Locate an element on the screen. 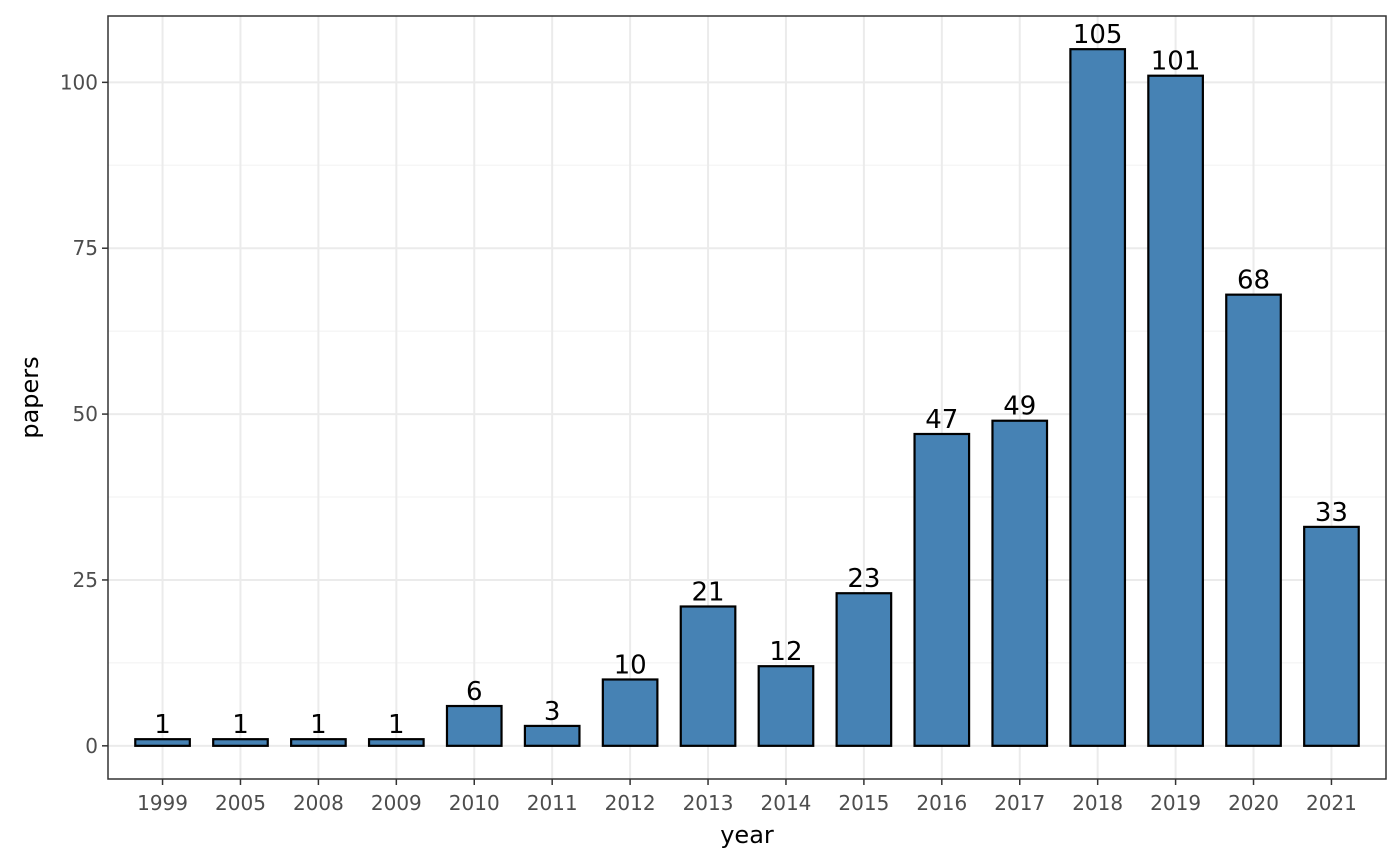  y-tick-label: 25 is located at coordinates (85, 580).